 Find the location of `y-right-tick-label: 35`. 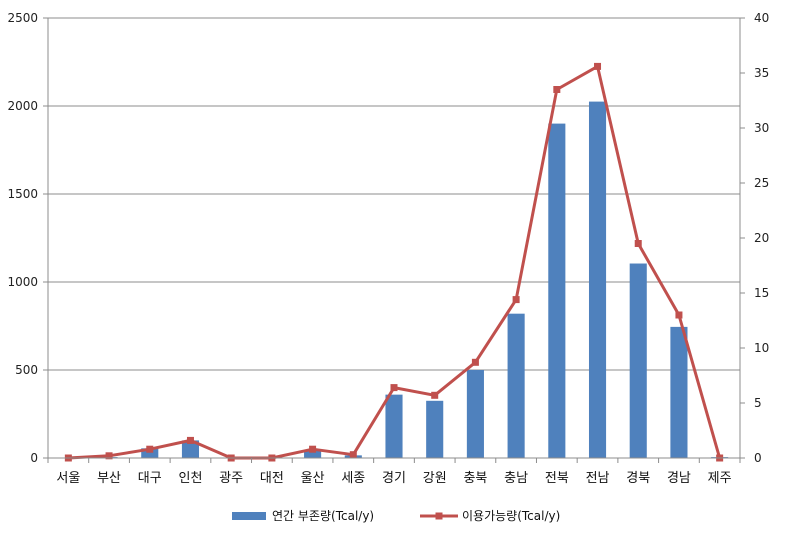

y-right-tick-label: 35 is located at coordinates (761, 73).